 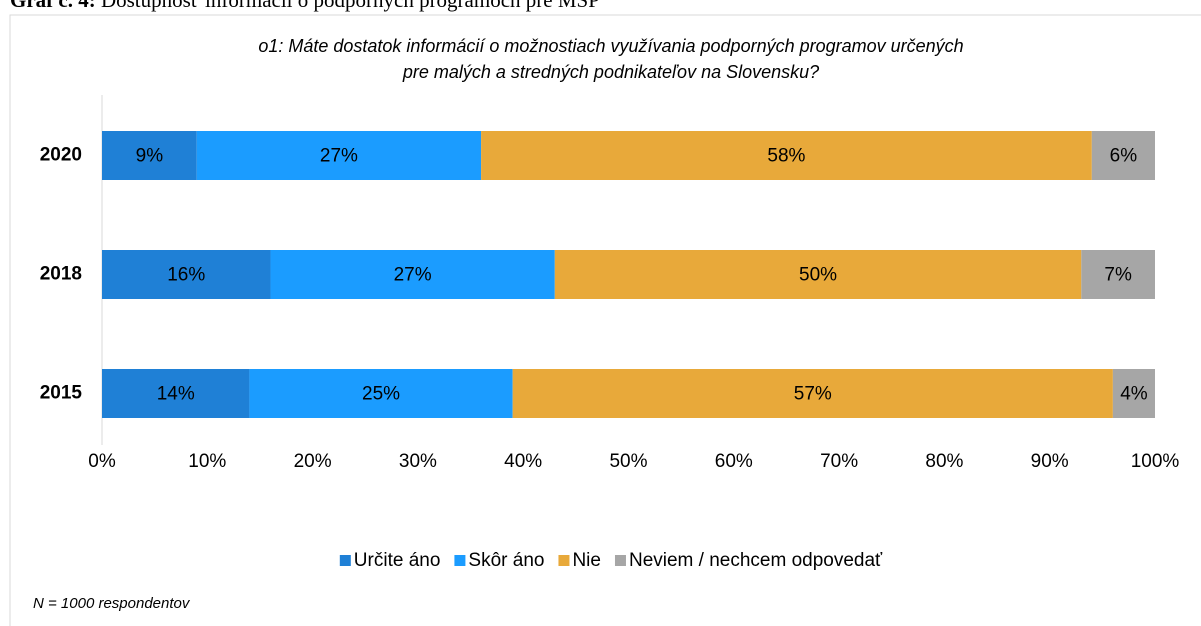 I want to click on data-label: 58%, so click(x=786, y=156).